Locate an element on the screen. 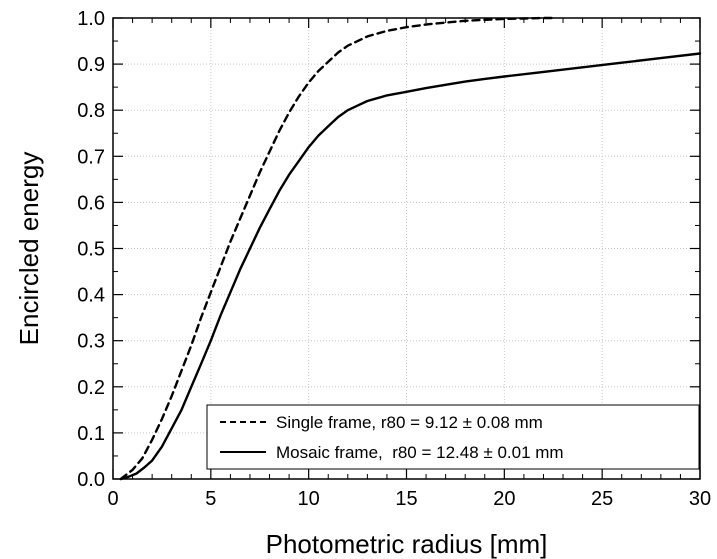 This screenshot has height=559, width=717. y-tick-label: 0.4 is located at coordinates (91, 296).